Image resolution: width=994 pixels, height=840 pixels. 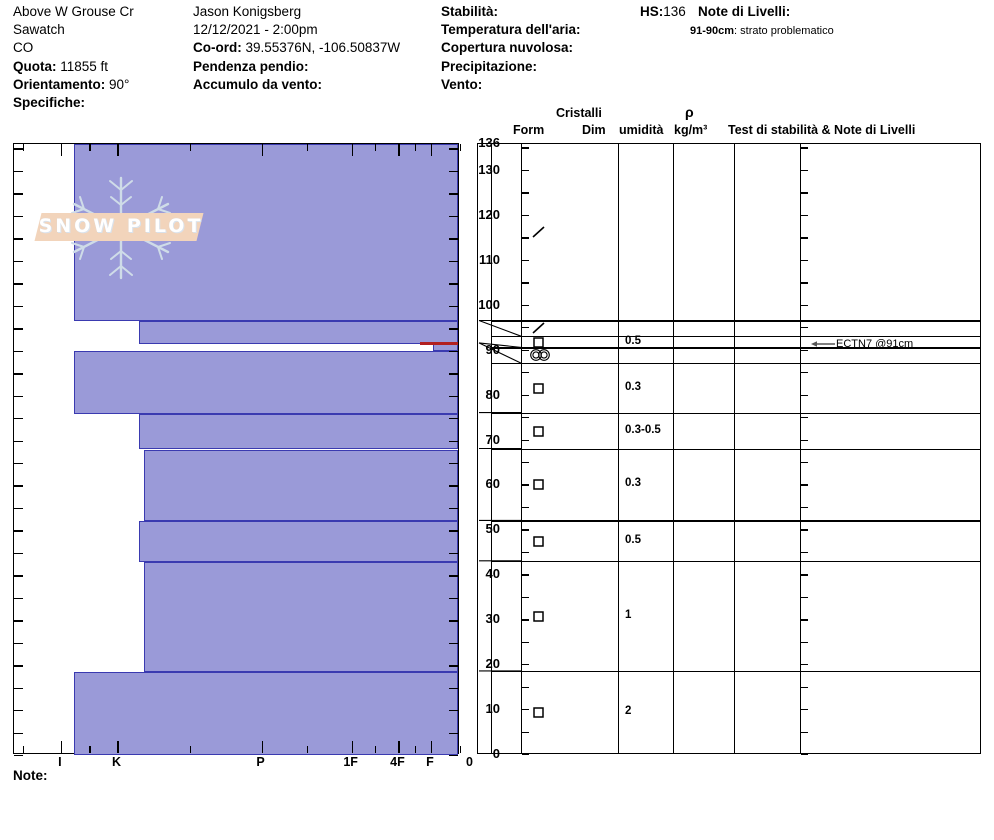 I want to click on location-row-4: Orientamento: 90°, so click(x=73, y=85).